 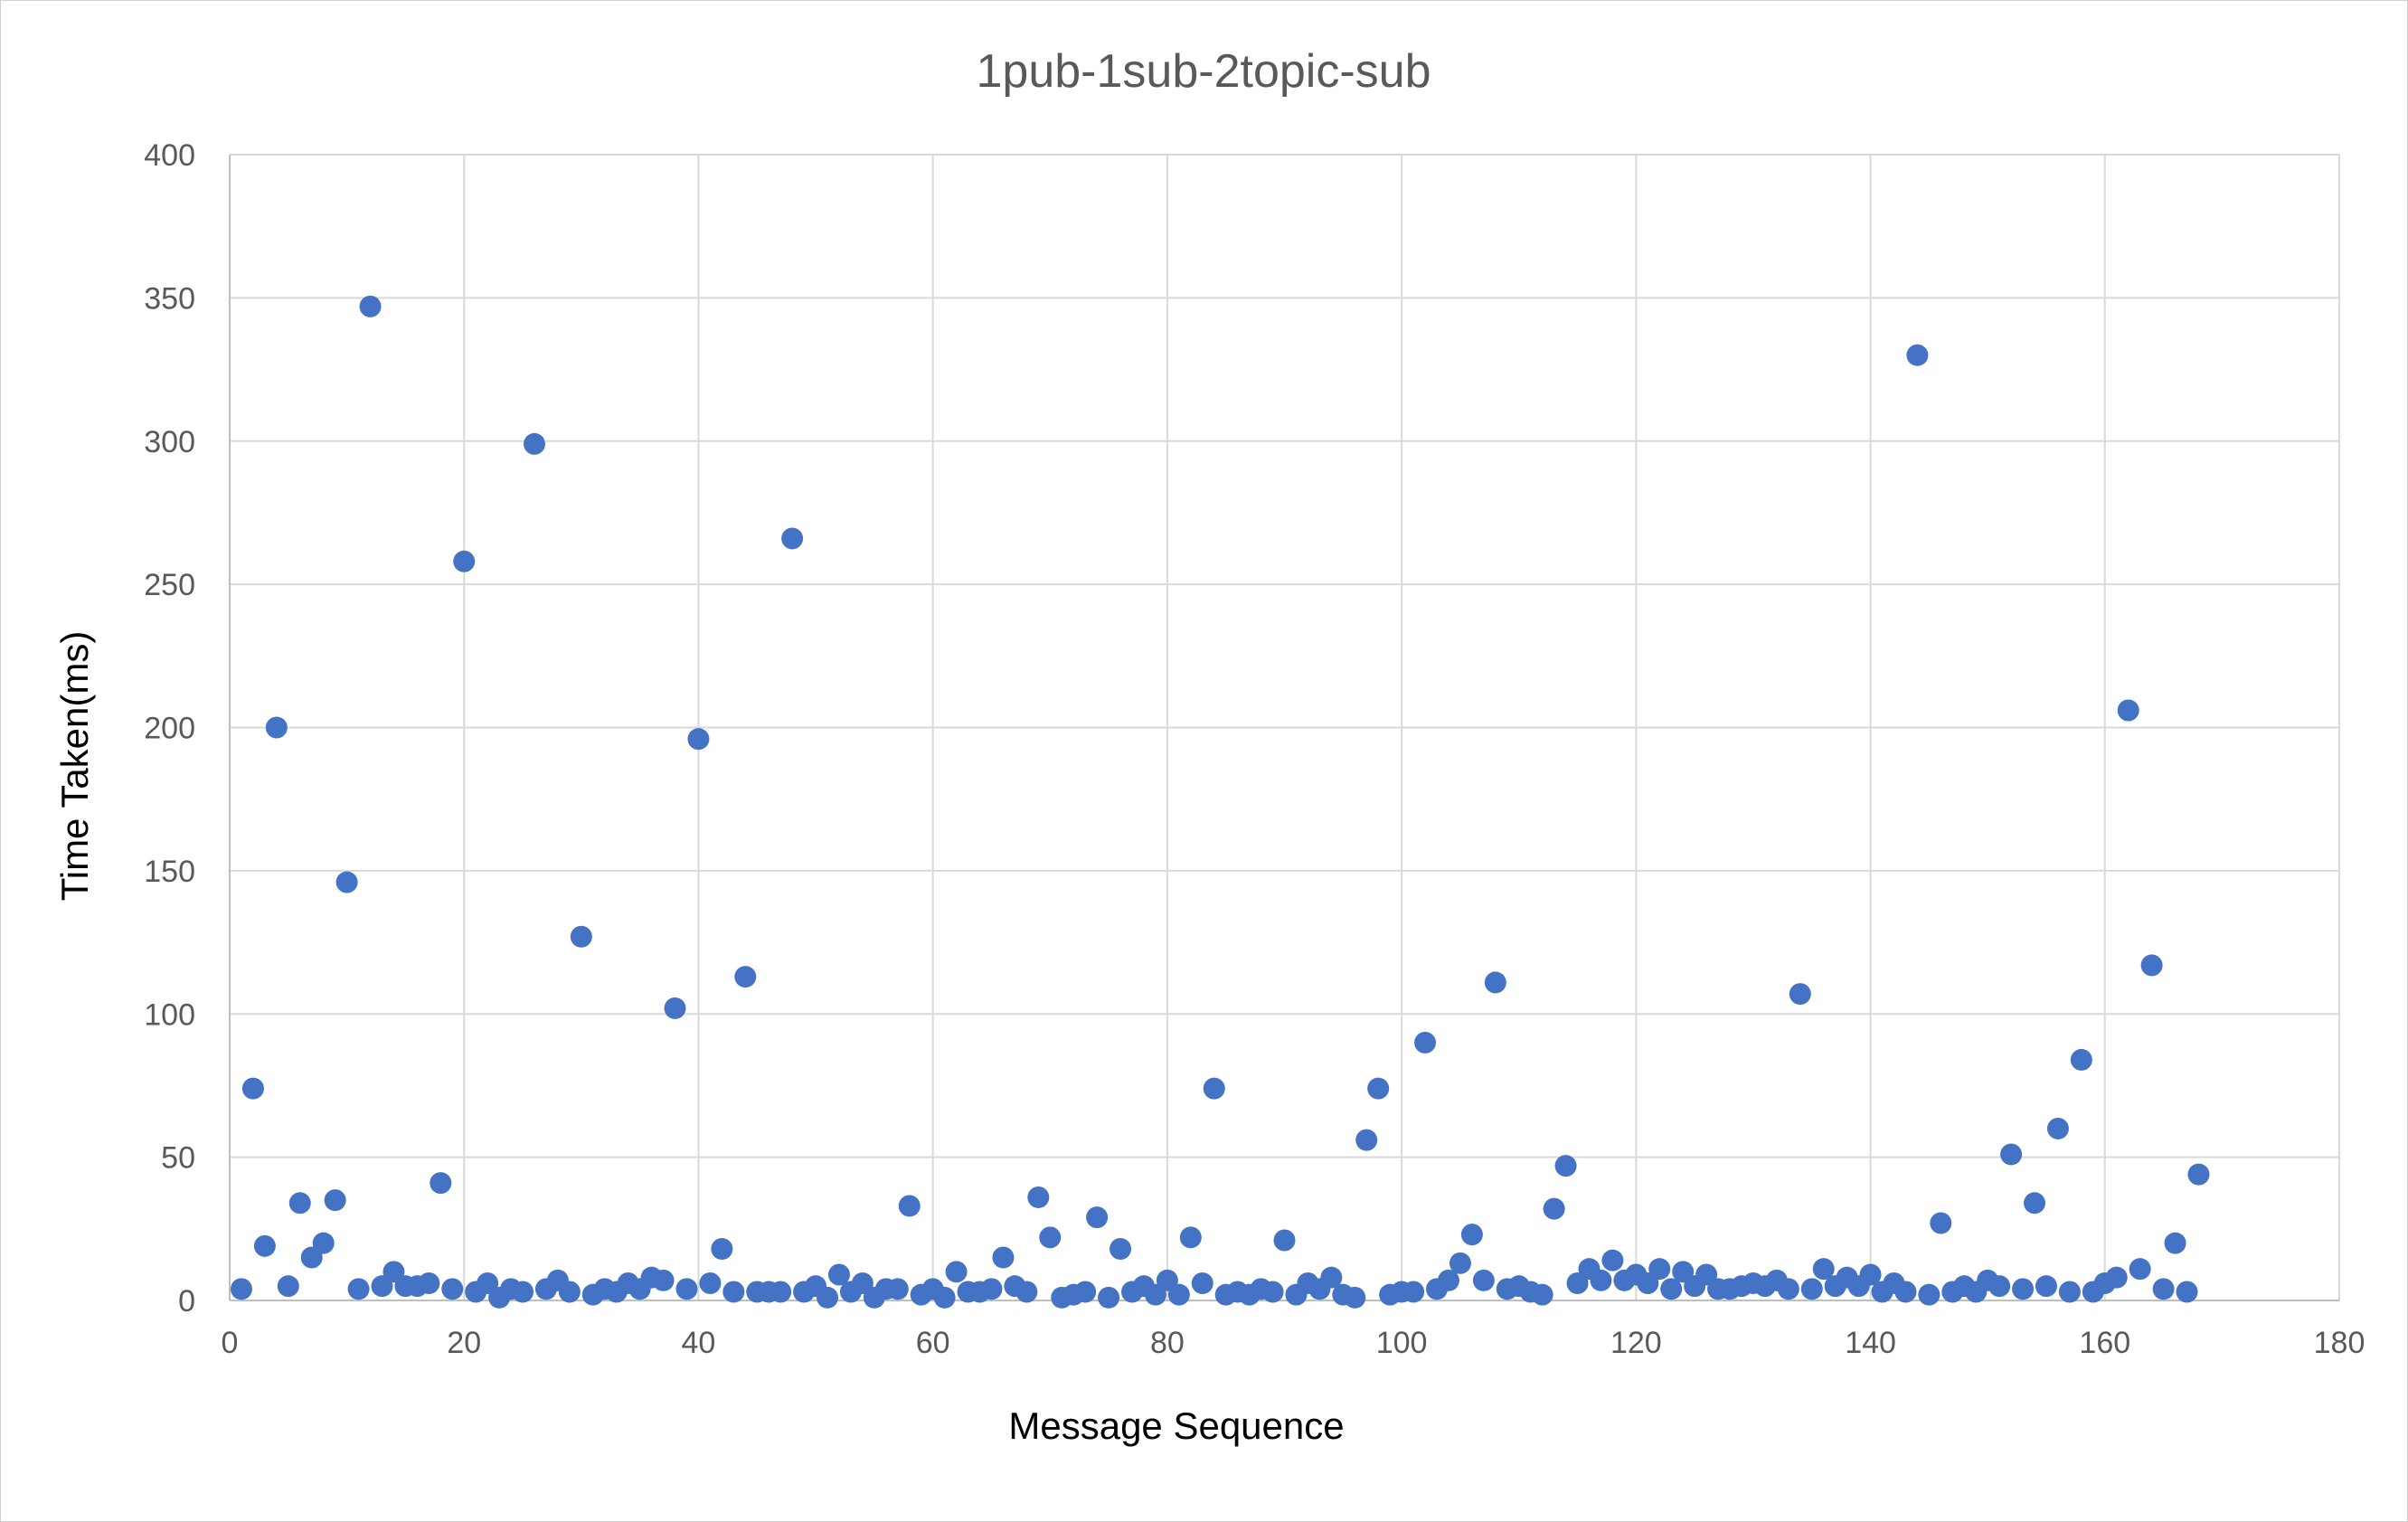 I want to click on y-tick-label: 150, so click(x=169, y=872).